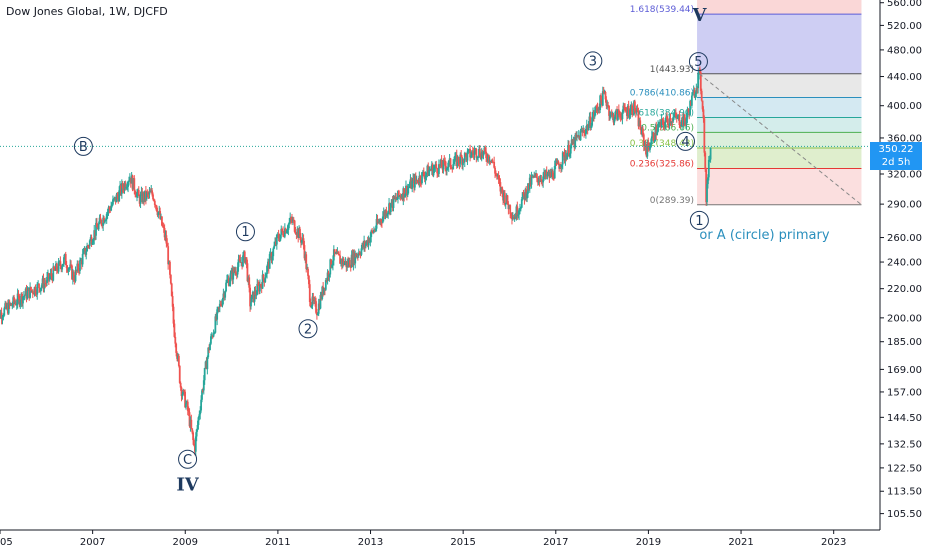 The image size is (932, 550). I want to click on wave-label: 4, so click(685, 142).